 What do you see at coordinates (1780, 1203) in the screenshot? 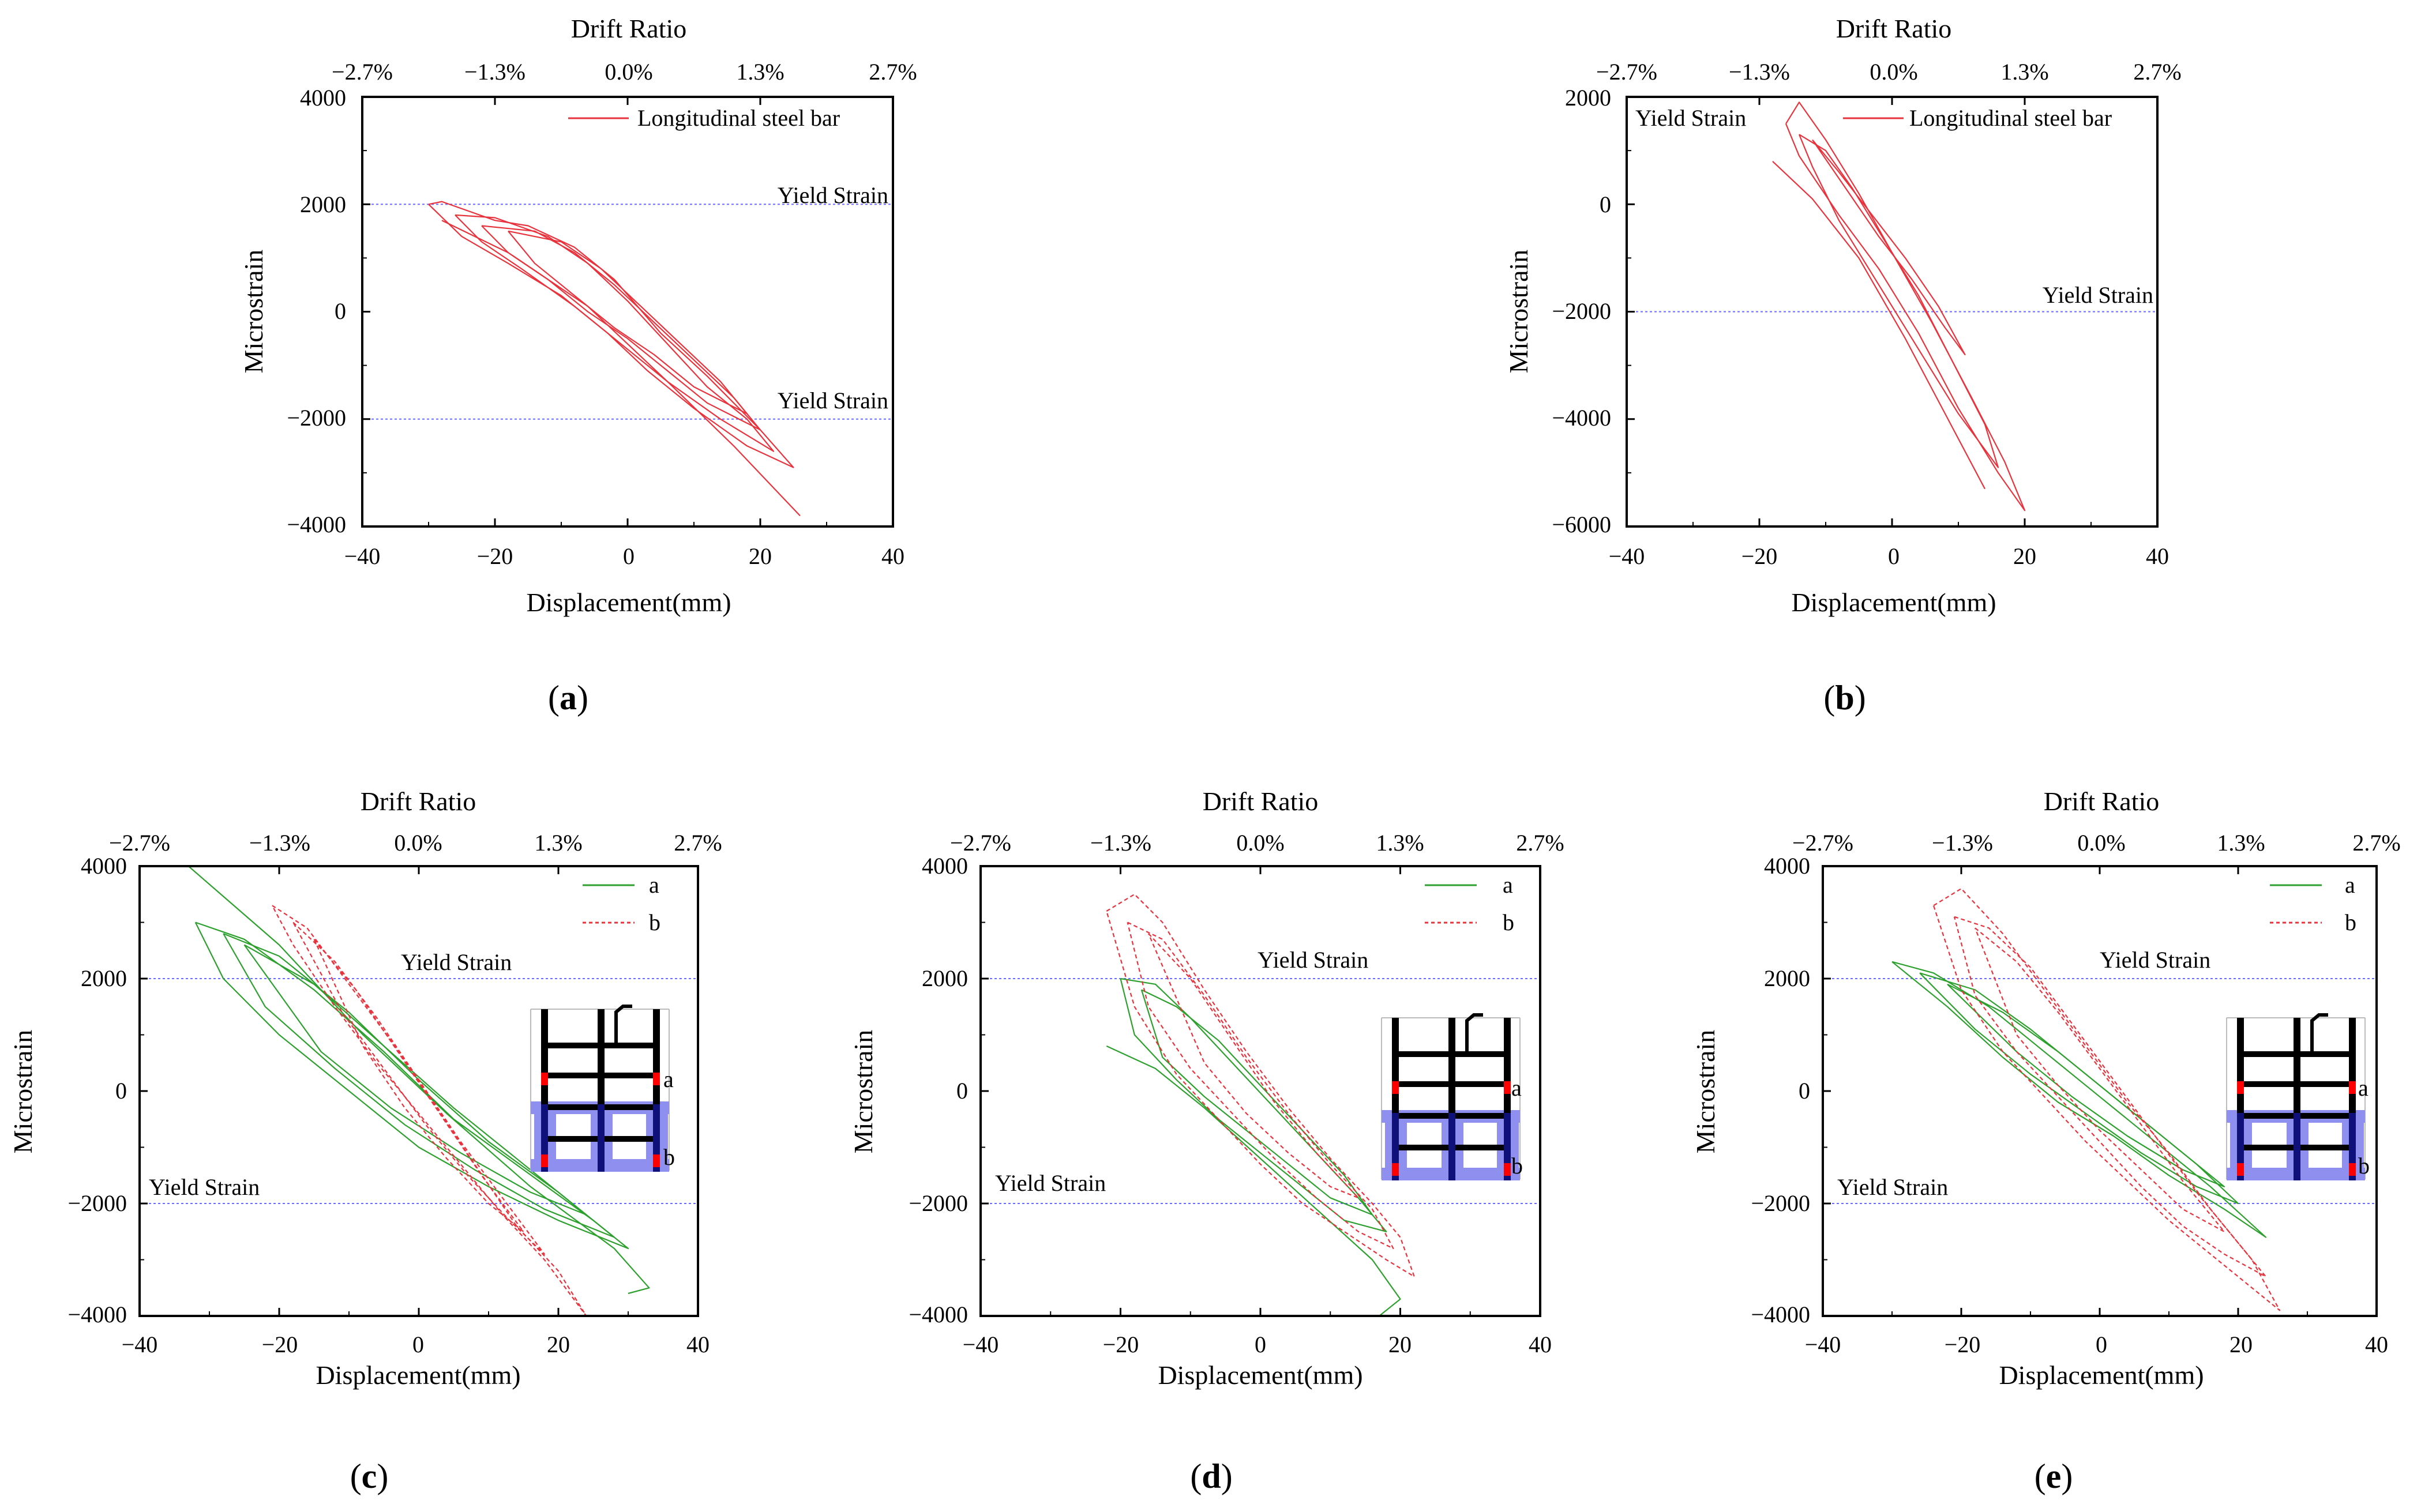
I see `y-tick: −2000` at bounding box center [1780, 1203].